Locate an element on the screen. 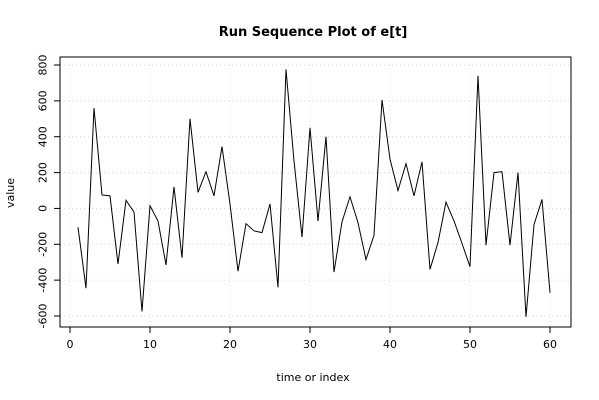 This screenshot has width=599, height=400. x-tick-label: 60 is located at coordinates (550, 344).